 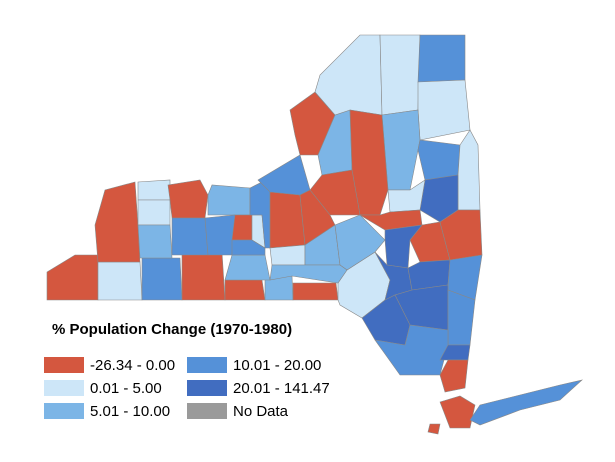 I want to click on legend-label: No Data, so click(x=261, y=411).